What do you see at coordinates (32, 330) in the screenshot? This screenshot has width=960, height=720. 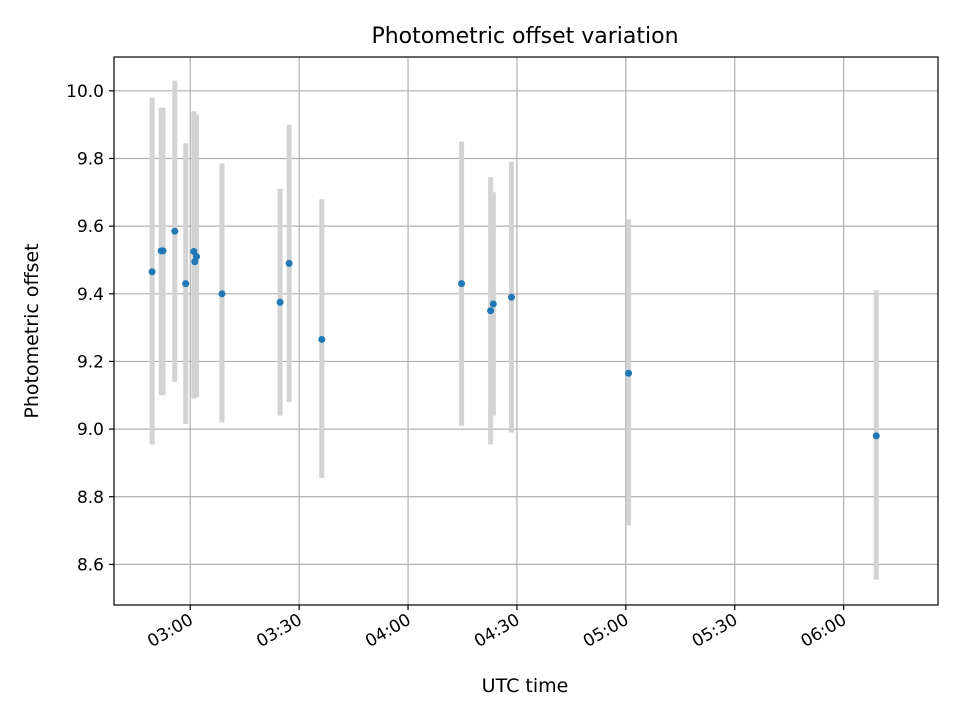 I see `y-axis-label: Photometric offset` at bounding box center [32, 330].